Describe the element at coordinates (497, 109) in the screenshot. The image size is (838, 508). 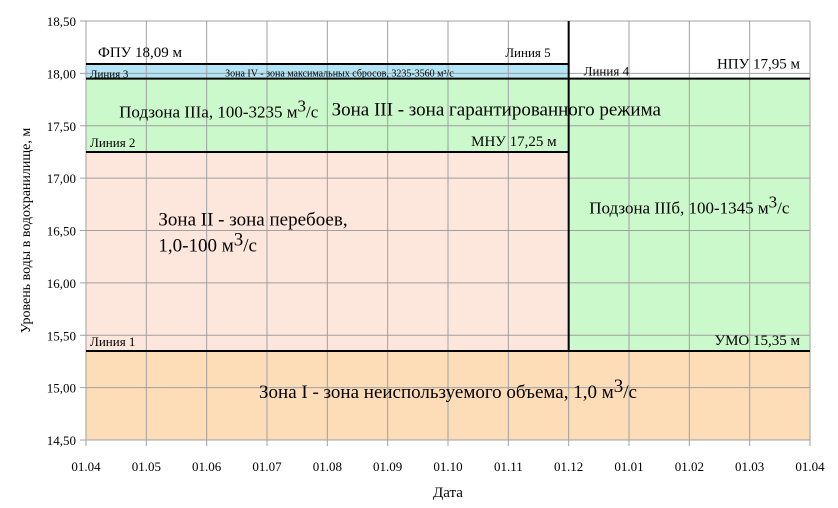
I see `zone-3-label: Зона III - зона гарантированного режима` at that location.